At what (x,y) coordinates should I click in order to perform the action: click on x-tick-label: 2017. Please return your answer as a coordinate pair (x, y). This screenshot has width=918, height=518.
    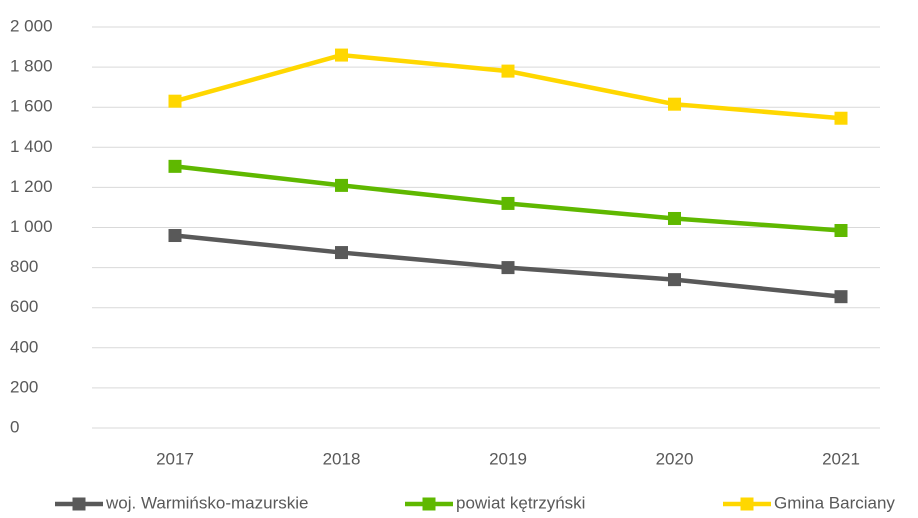
    Looking at the image, I should click on (175, 458).